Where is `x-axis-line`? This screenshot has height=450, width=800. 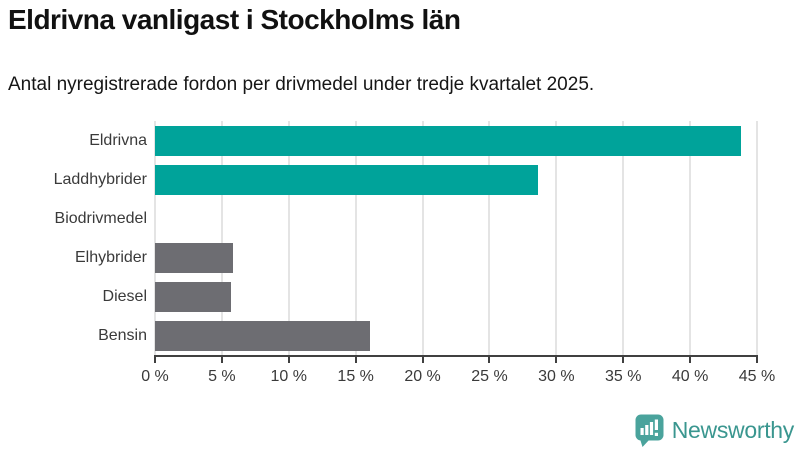 x-axis-line is located at coordinates (456, 356).